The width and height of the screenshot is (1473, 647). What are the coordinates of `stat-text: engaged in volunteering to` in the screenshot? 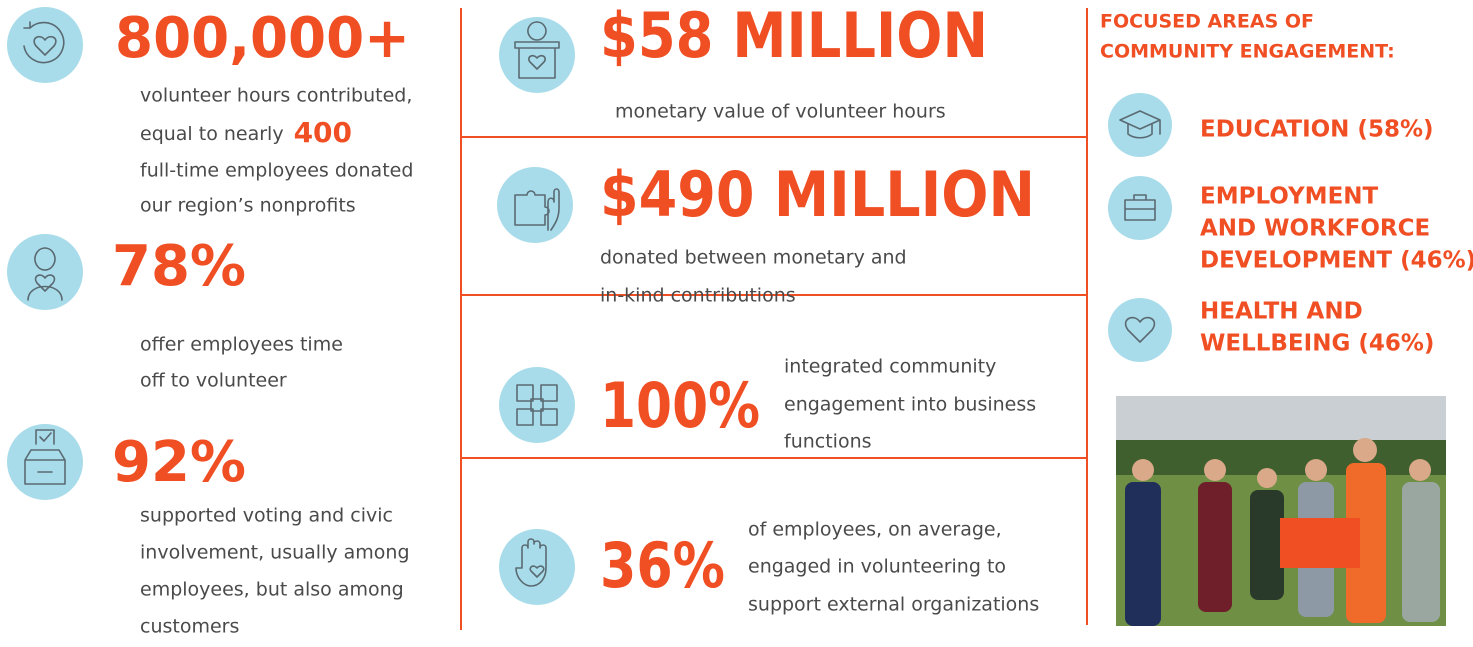 It's located at (877, 567).